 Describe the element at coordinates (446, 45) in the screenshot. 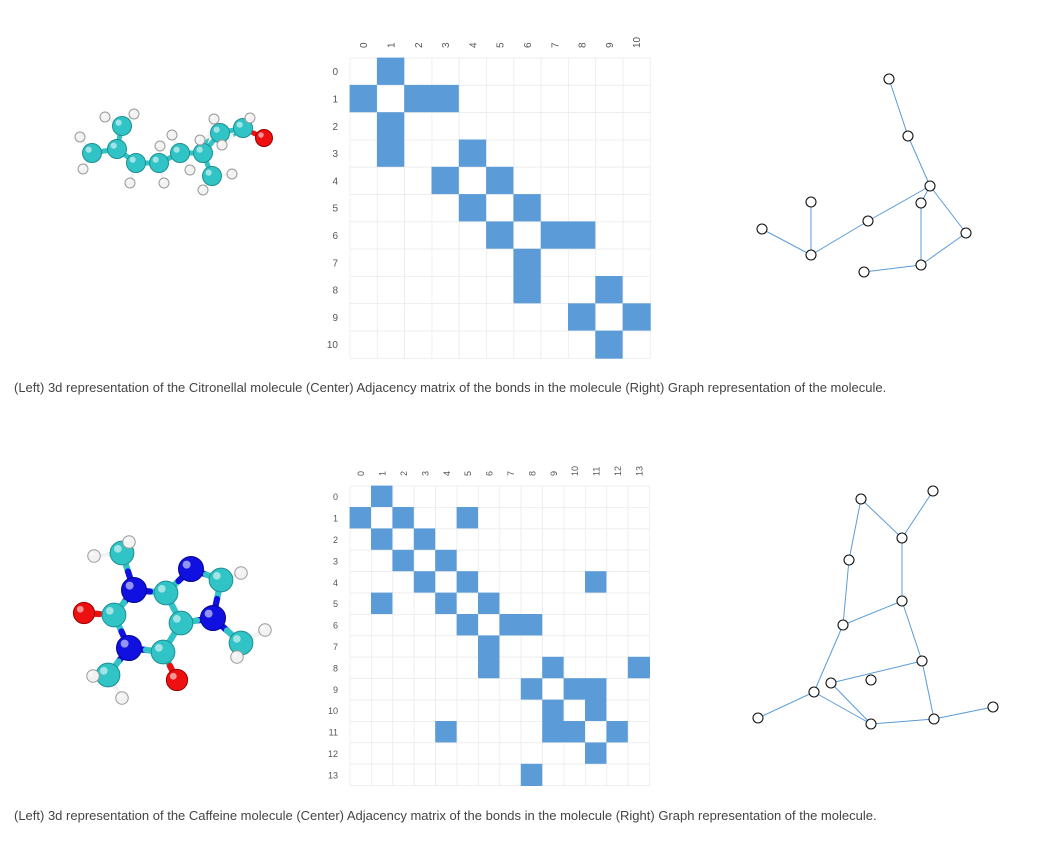

I see `col-label: 3` at that location.